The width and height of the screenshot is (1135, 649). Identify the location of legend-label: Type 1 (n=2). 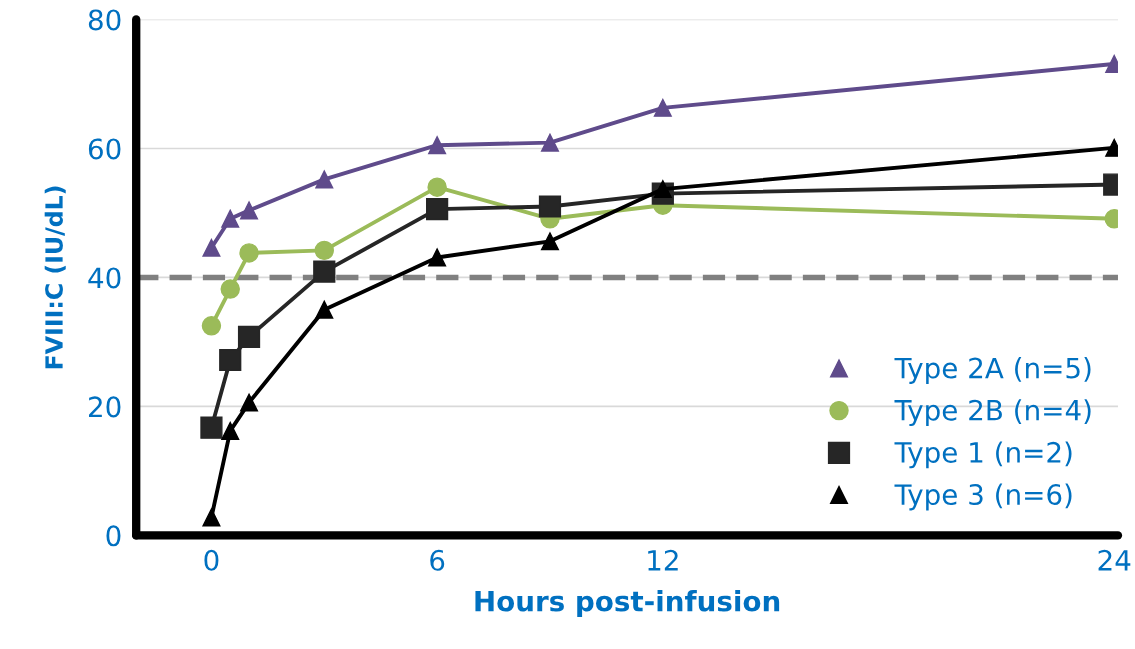
(983, 455).